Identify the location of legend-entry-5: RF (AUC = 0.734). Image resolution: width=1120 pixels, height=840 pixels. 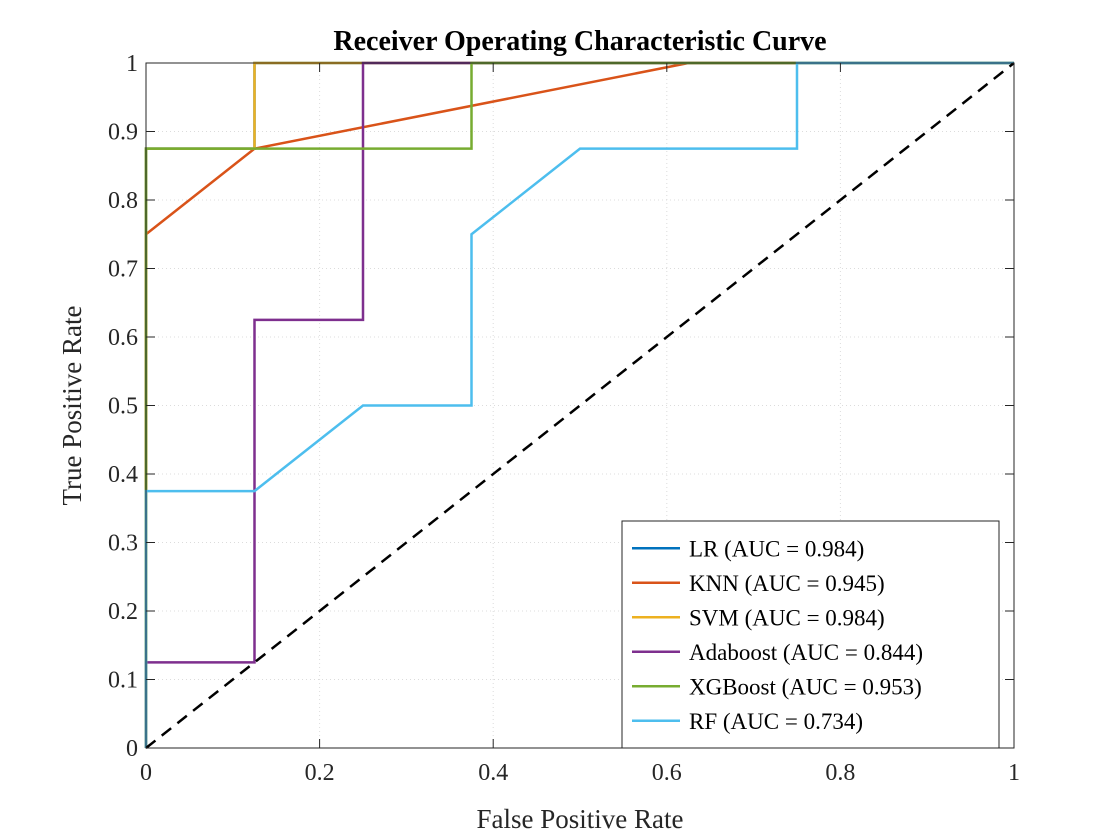
(776, 721).